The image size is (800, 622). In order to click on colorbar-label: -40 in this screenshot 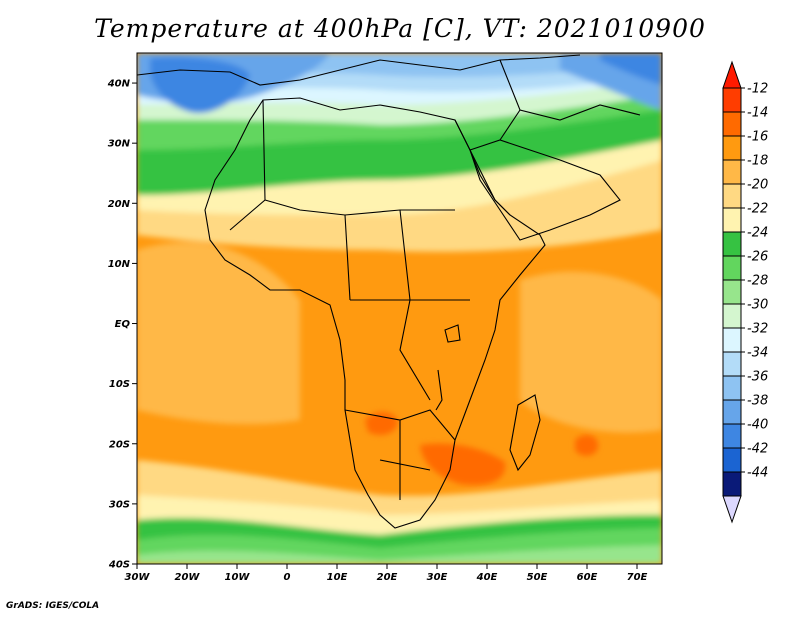, I will do `click(757, 425)`.